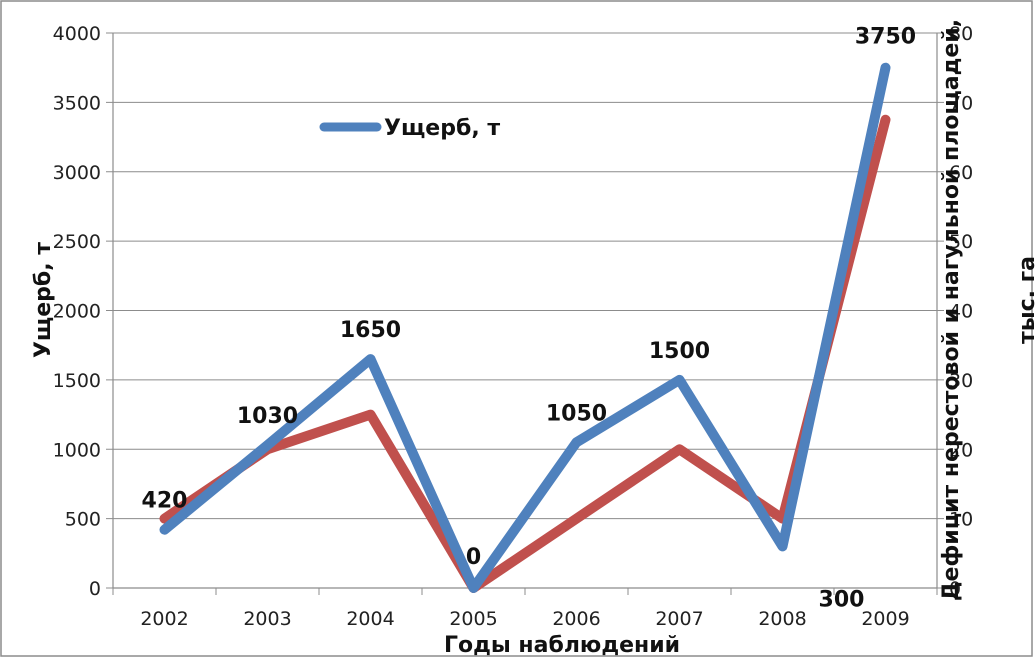  Describe the element at coordinates (370, 619) in the screenshot. I see `x-tick-label: 2004` at that location.